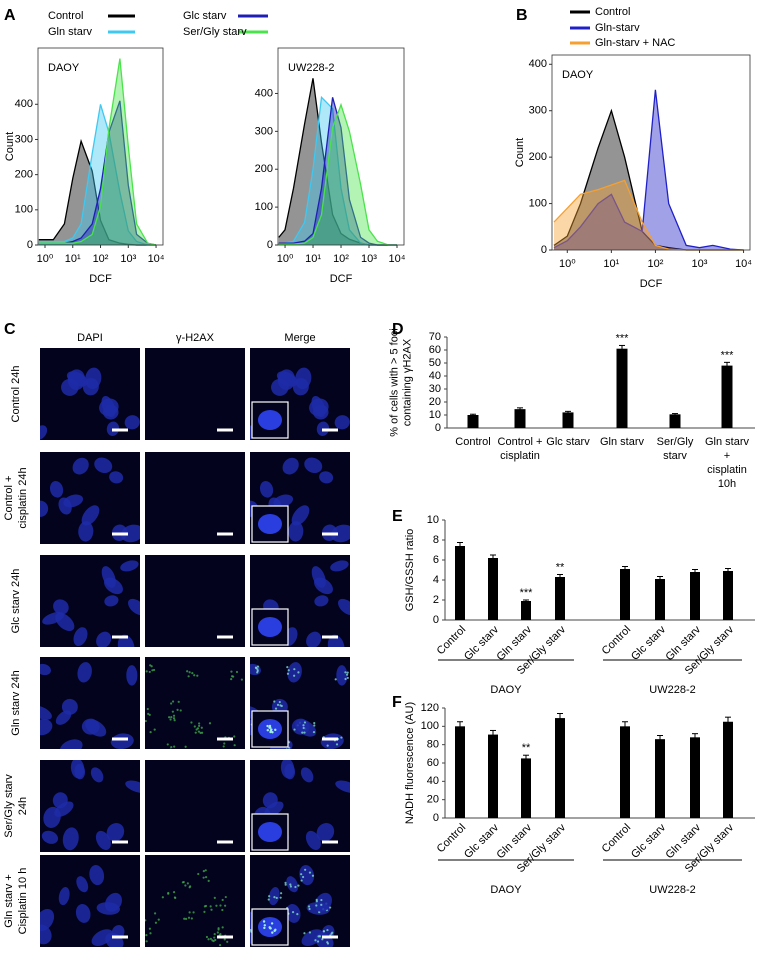  What do you see at coordinates (10, 15) in the screenshot?
I see `panel-letter: A` at bounding box center [10, 15].